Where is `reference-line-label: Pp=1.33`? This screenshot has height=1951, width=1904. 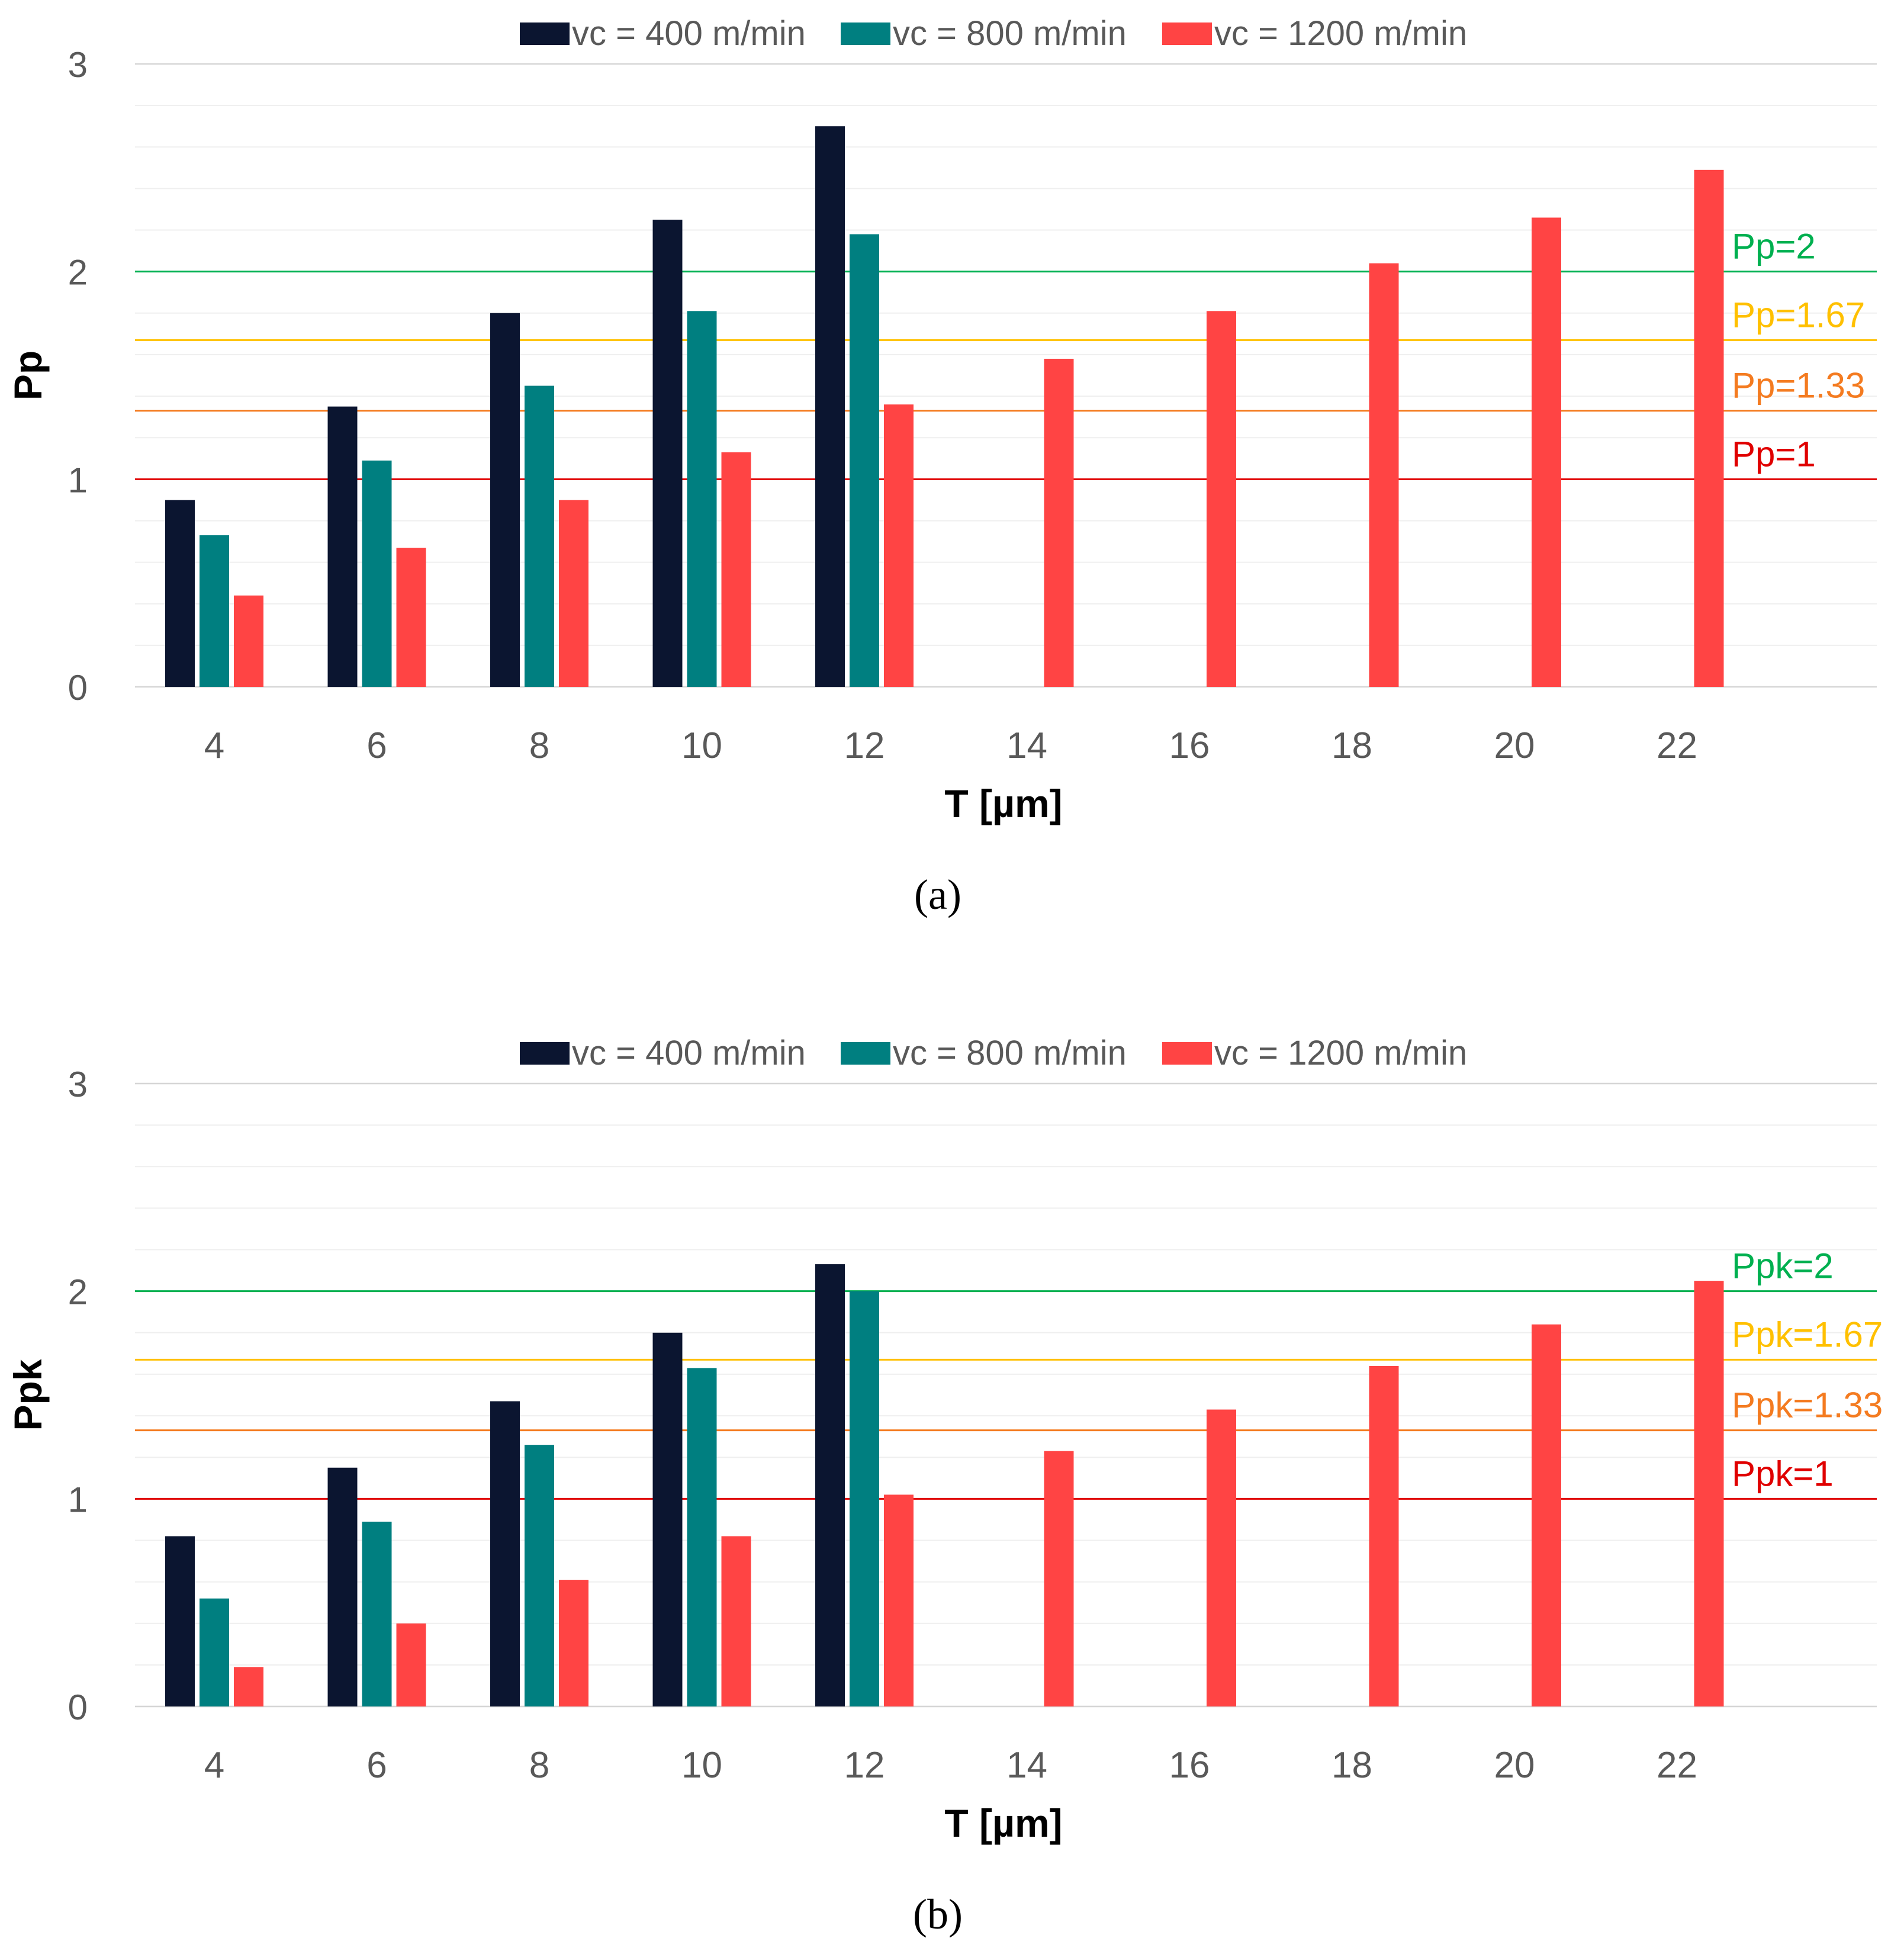 reference-line-label: Pp=1.33 is located at coordinates (1798, 386).